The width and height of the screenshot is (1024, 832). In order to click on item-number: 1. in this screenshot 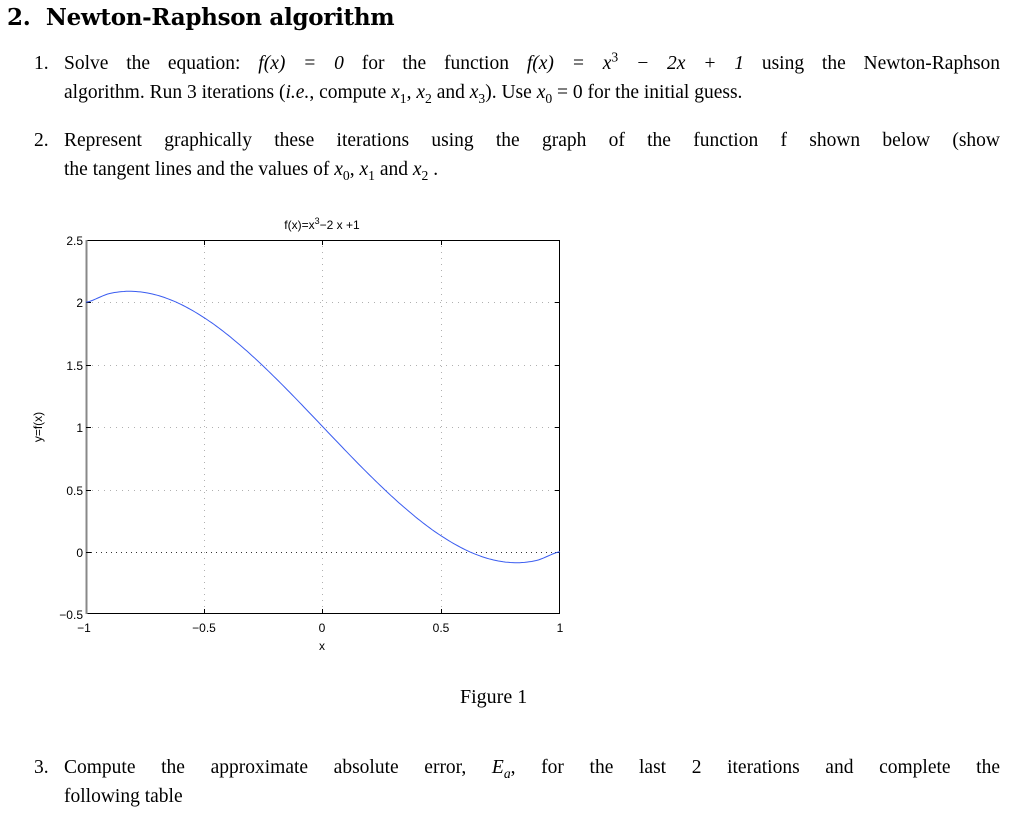, I will do `click(41, 63)`.